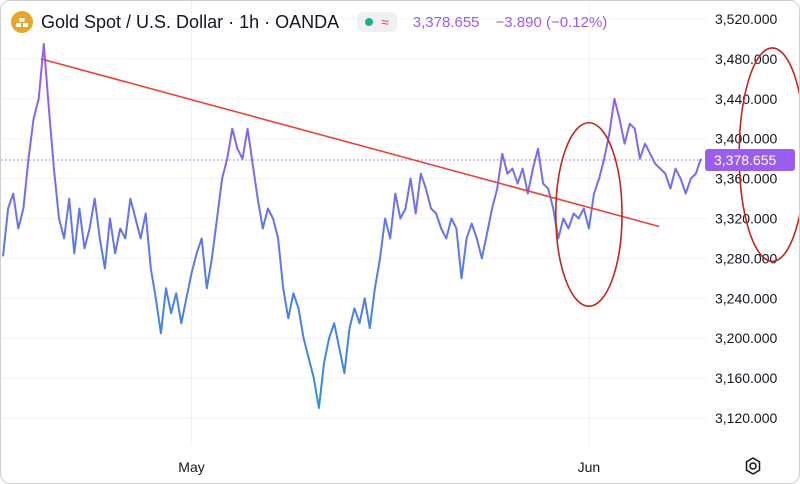 The width and height of the screenshot is (800, 484). Describe the element at coordinates (746, 258) in the screenshot. I see `y-tick-label: 3,280.000` at that location.